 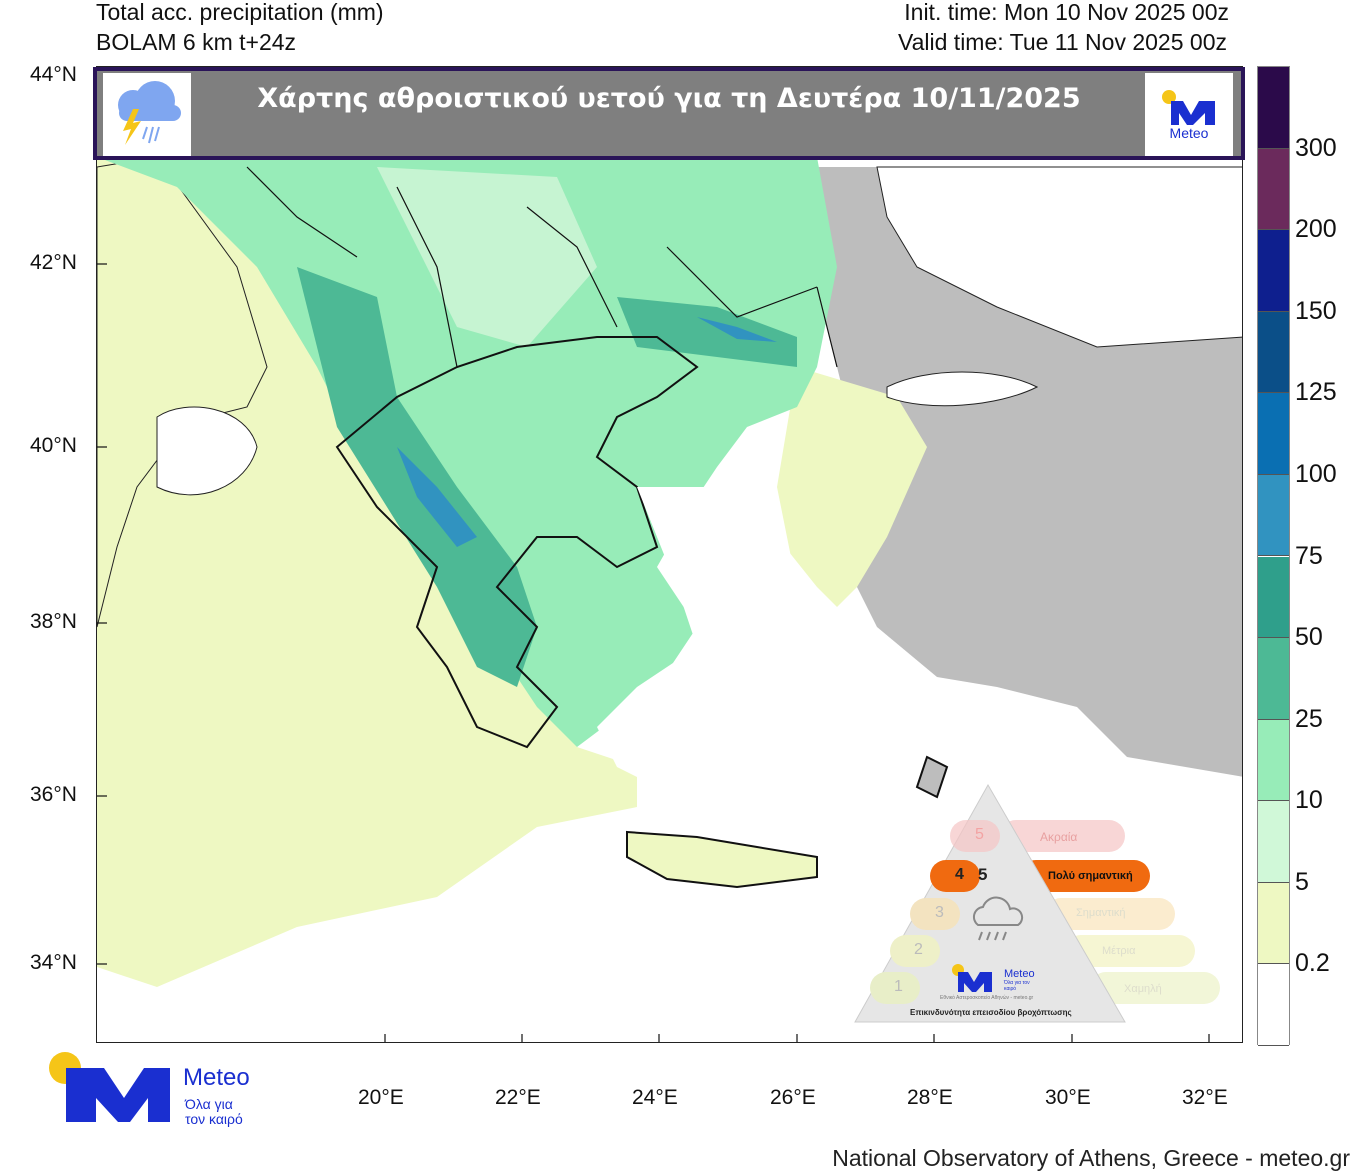 What do you see at coordinates (207, 451) in the screenshot?
I see `sea-tyrrhenian` at bounding box center [207, 451].